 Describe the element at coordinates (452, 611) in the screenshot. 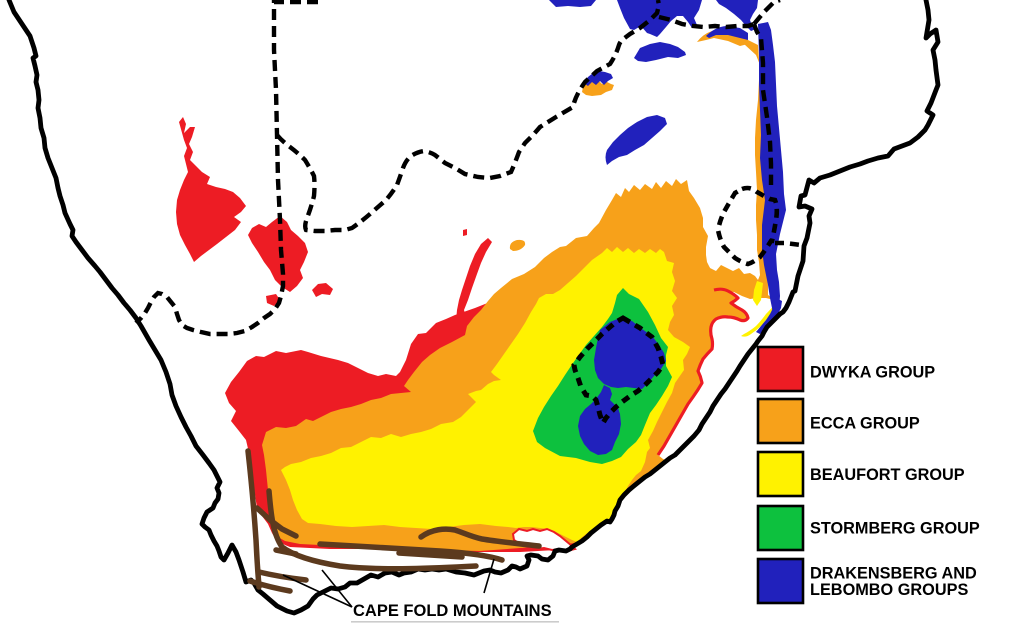

I see `svg-text: CAPE FOLD MOUNTAINS` at that location.